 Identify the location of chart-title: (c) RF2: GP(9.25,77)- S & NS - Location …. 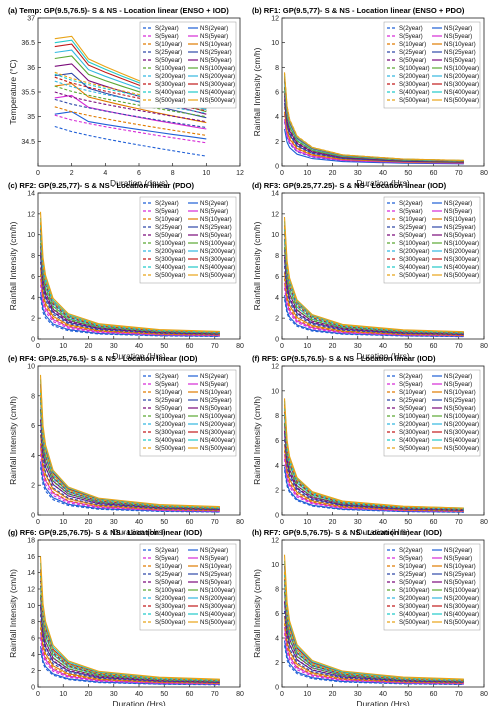
(101, 185).